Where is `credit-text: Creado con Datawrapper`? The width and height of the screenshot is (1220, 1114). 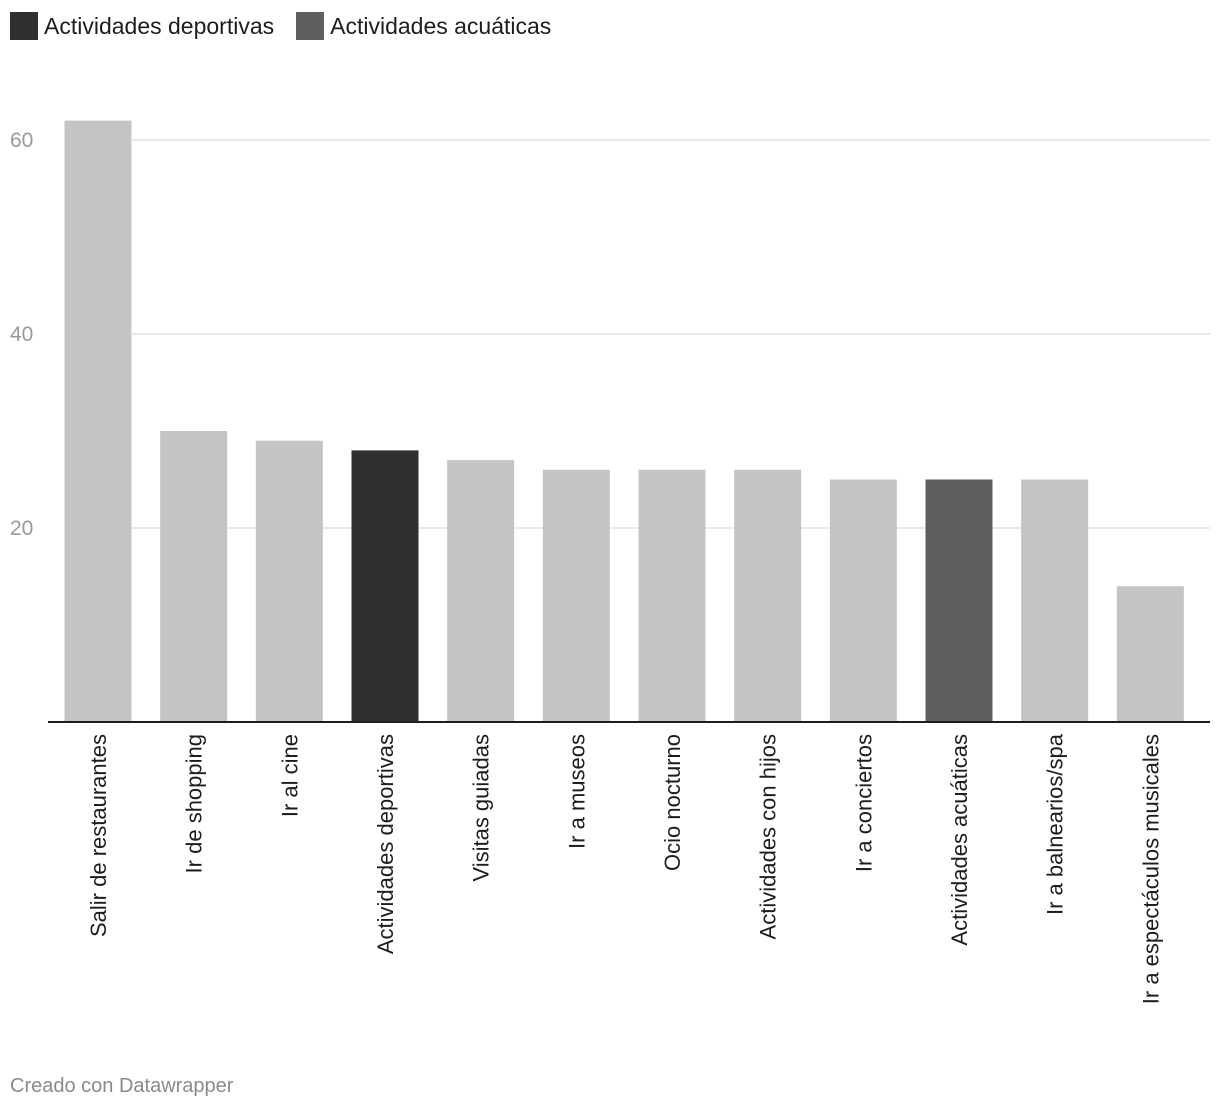
credit-text: Creado con Datawrapper is located at coordinates (122, 1086).